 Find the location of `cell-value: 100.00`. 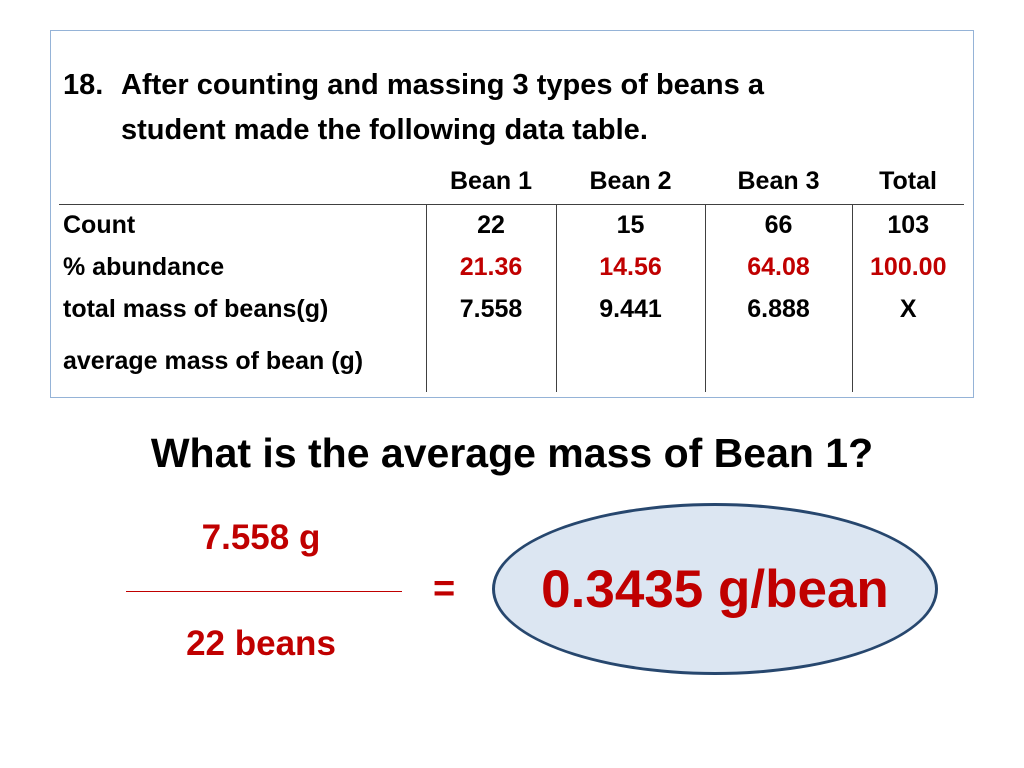

cell-value: 100.00 is located at coordinates (907, 267).